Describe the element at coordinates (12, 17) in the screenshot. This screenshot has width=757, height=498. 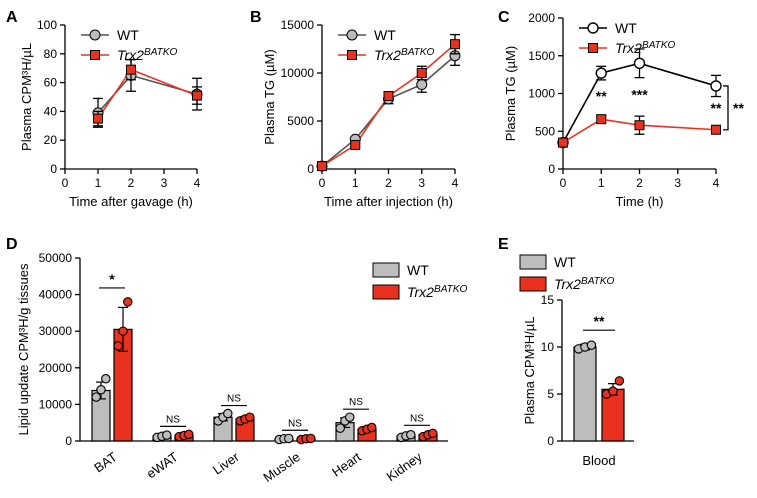
I see `panel-a-letter: A` at that location.